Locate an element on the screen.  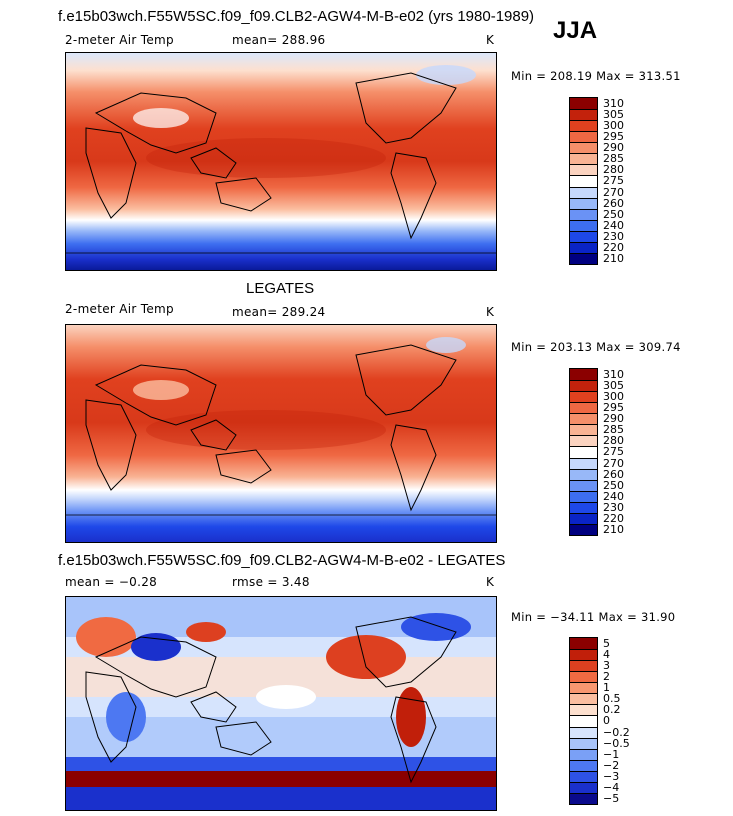
colorbar-tick-label: 210 is located at coordinates (613, 529).